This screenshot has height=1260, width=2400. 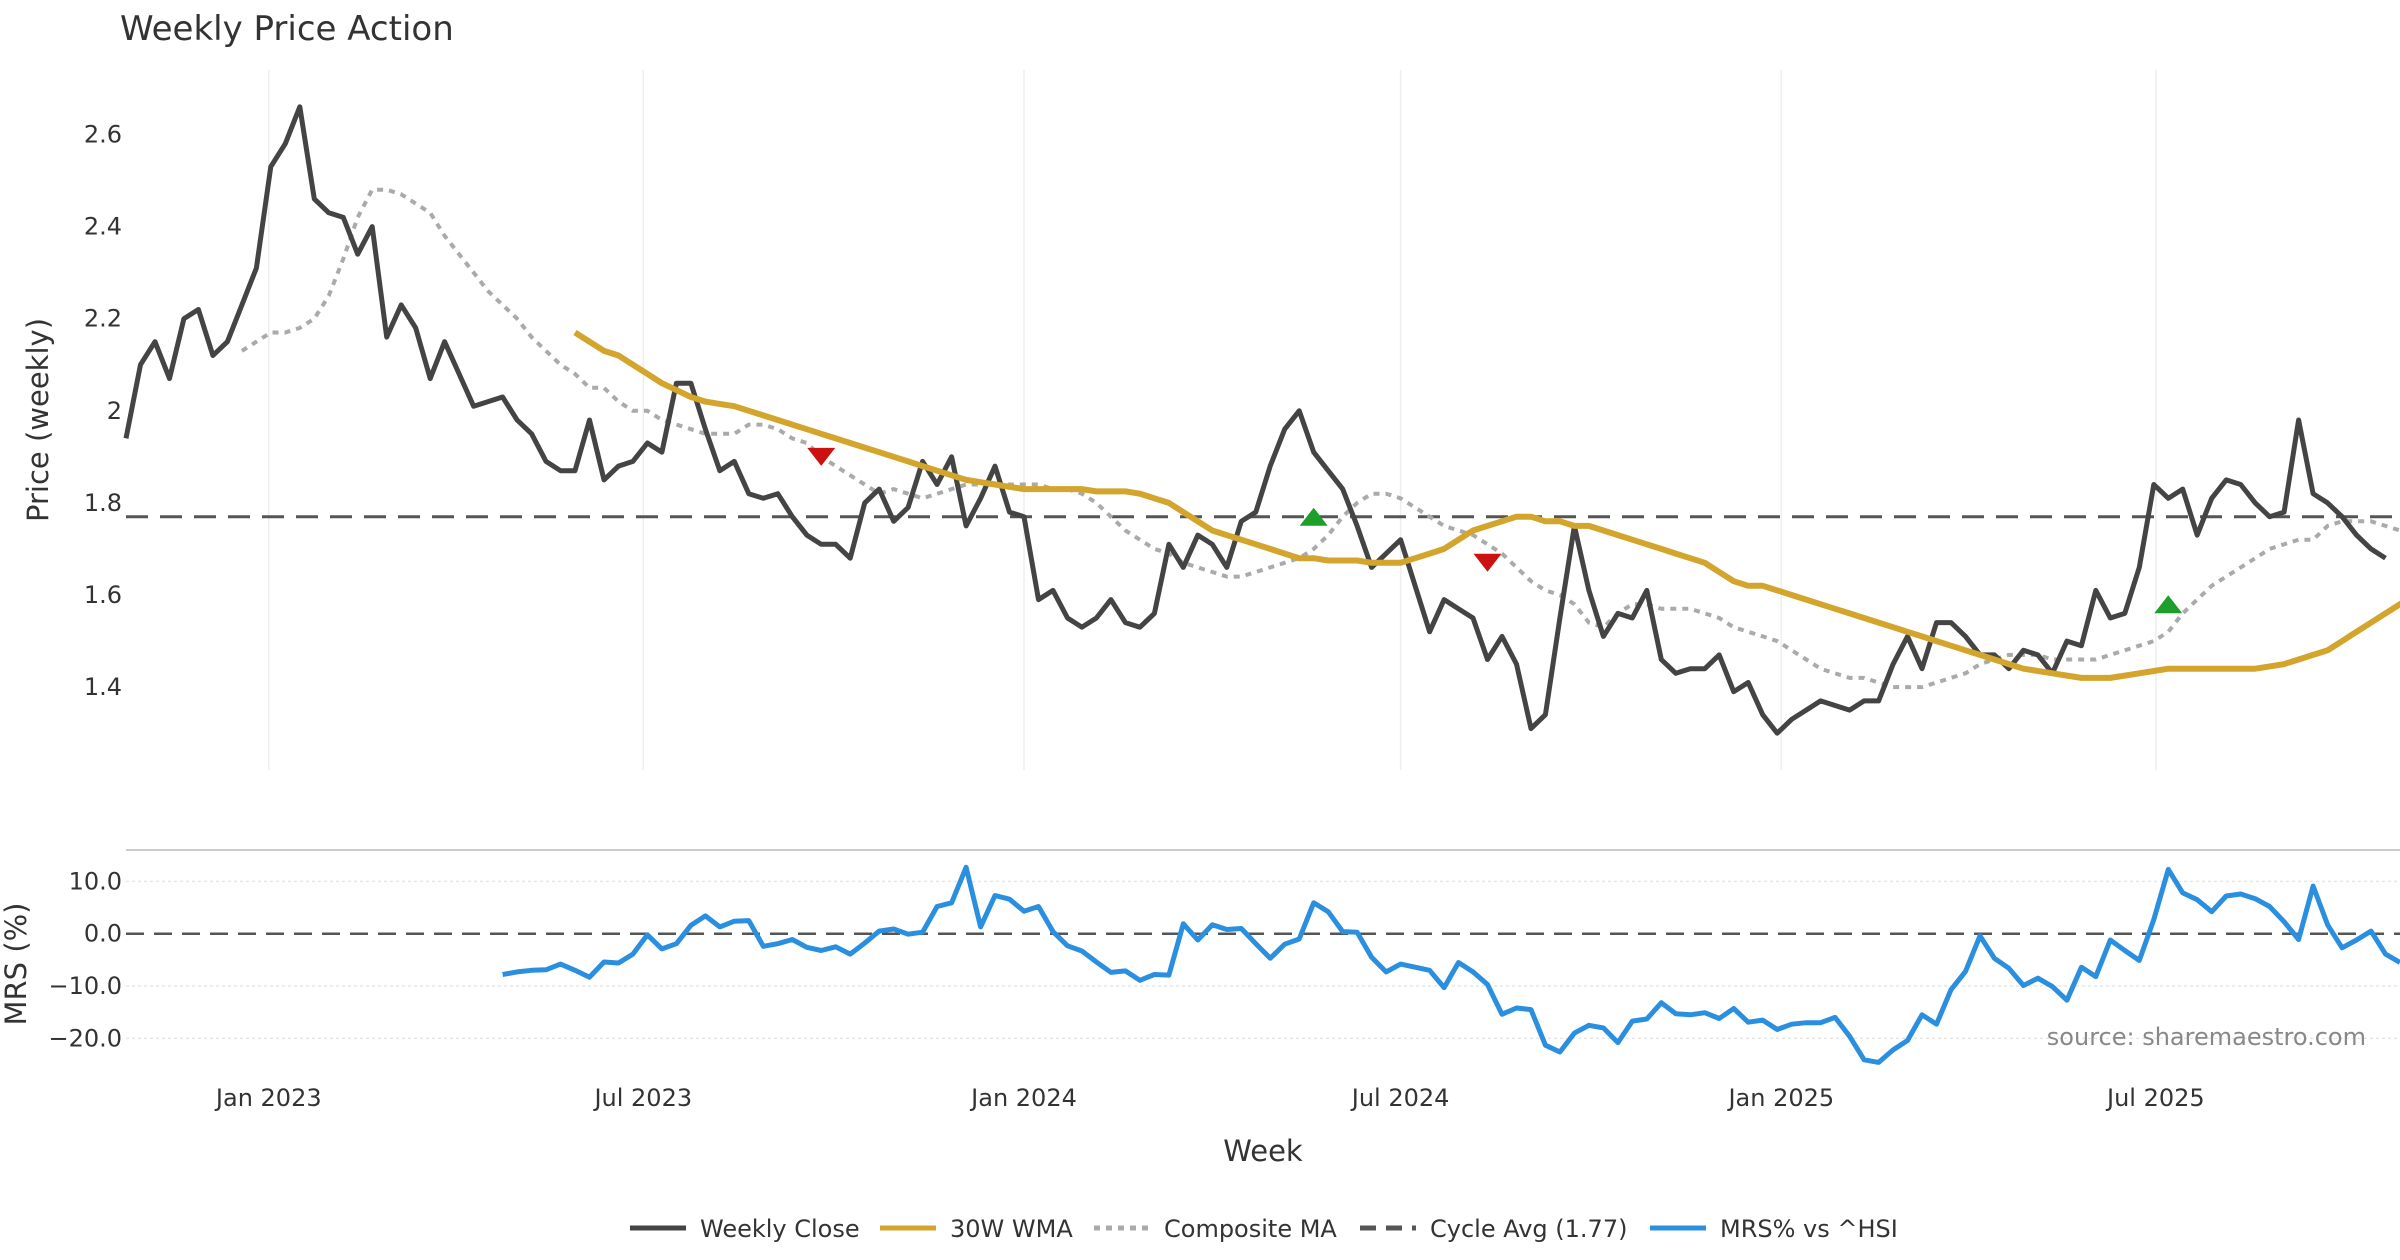 I want to click on price-y-ticks: 1.4 1.6 1.8 2 2.2 2.4 2.6, so click(x=103, y=410).